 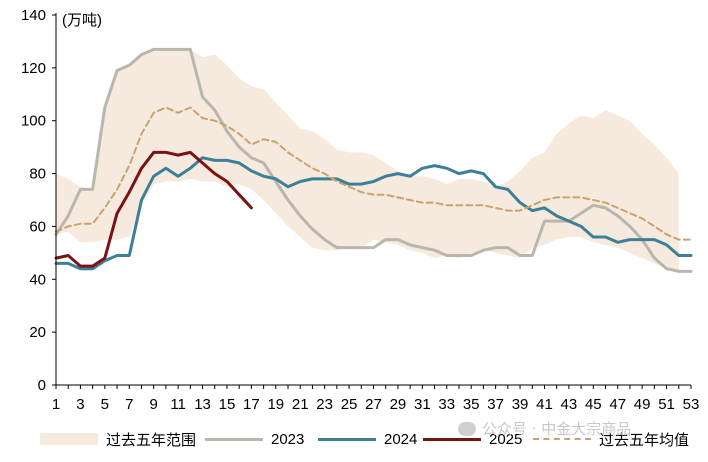 I want to click on x-tick-label: 25, so click(x=349, y=404).